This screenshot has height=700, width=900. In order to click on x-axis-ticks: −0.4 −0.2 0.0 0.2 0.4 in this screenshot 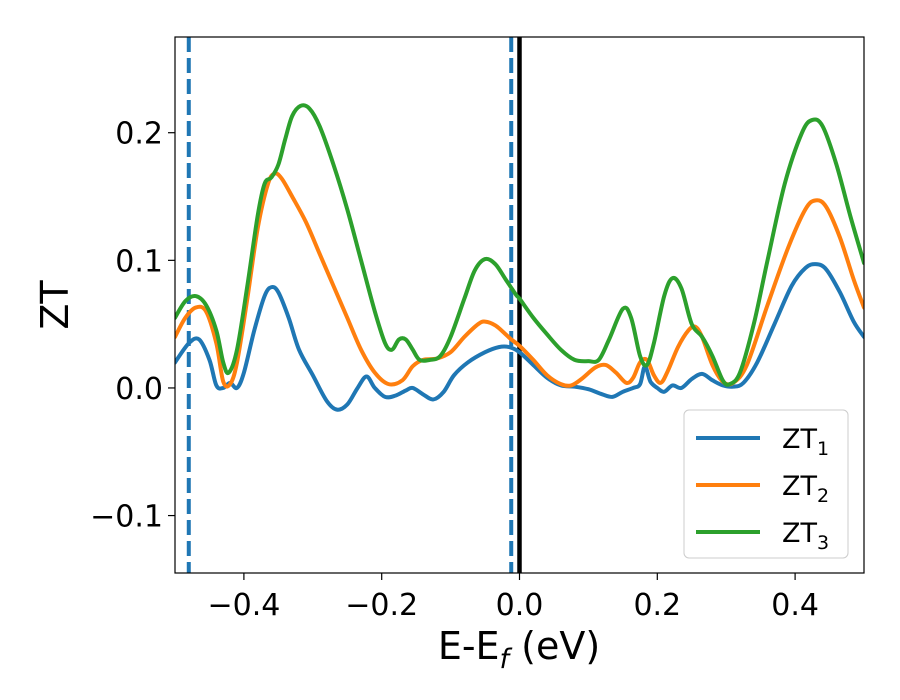, I will do `click(513, 598)`.